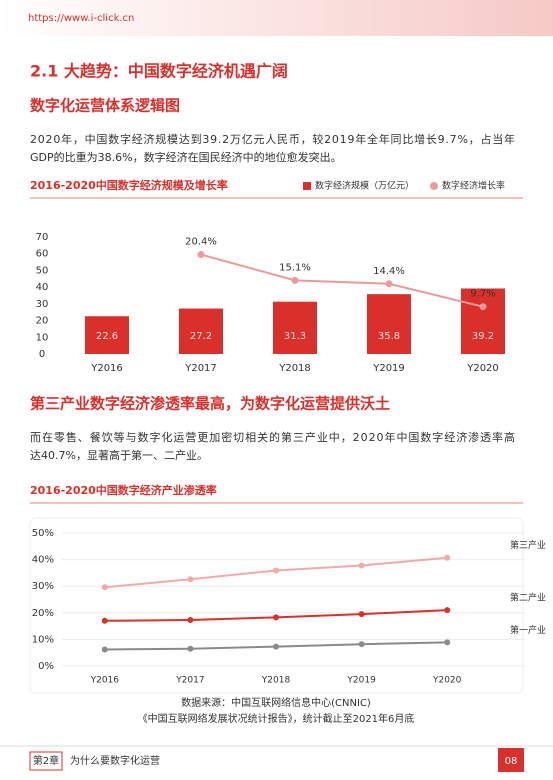 This screenshot has width=553, height=780. Describe the element at coordinates (42, 304) in the screenshot. I see `y-tick-label: 30` at that location.